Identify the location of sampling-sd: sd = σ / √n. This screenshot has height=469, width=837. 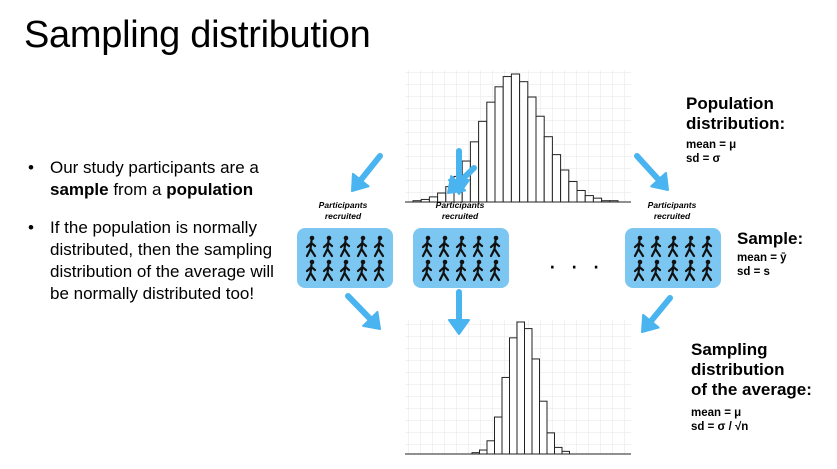
(720, 427).